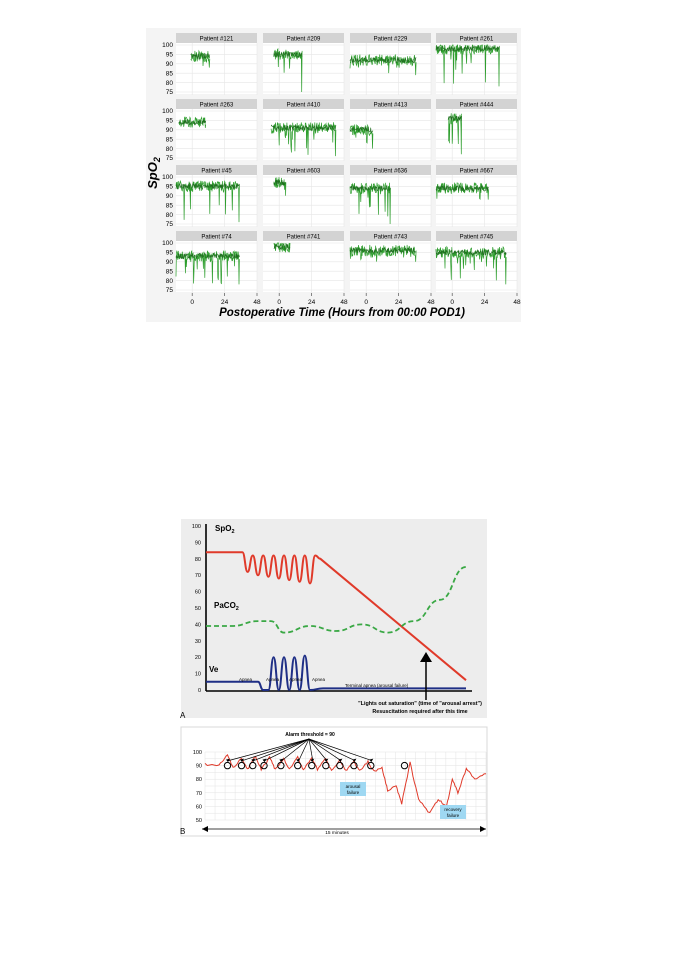 This screenshot has height=960, width=678. I want to click on patient-panel: Patient #45, so click(216, 196).